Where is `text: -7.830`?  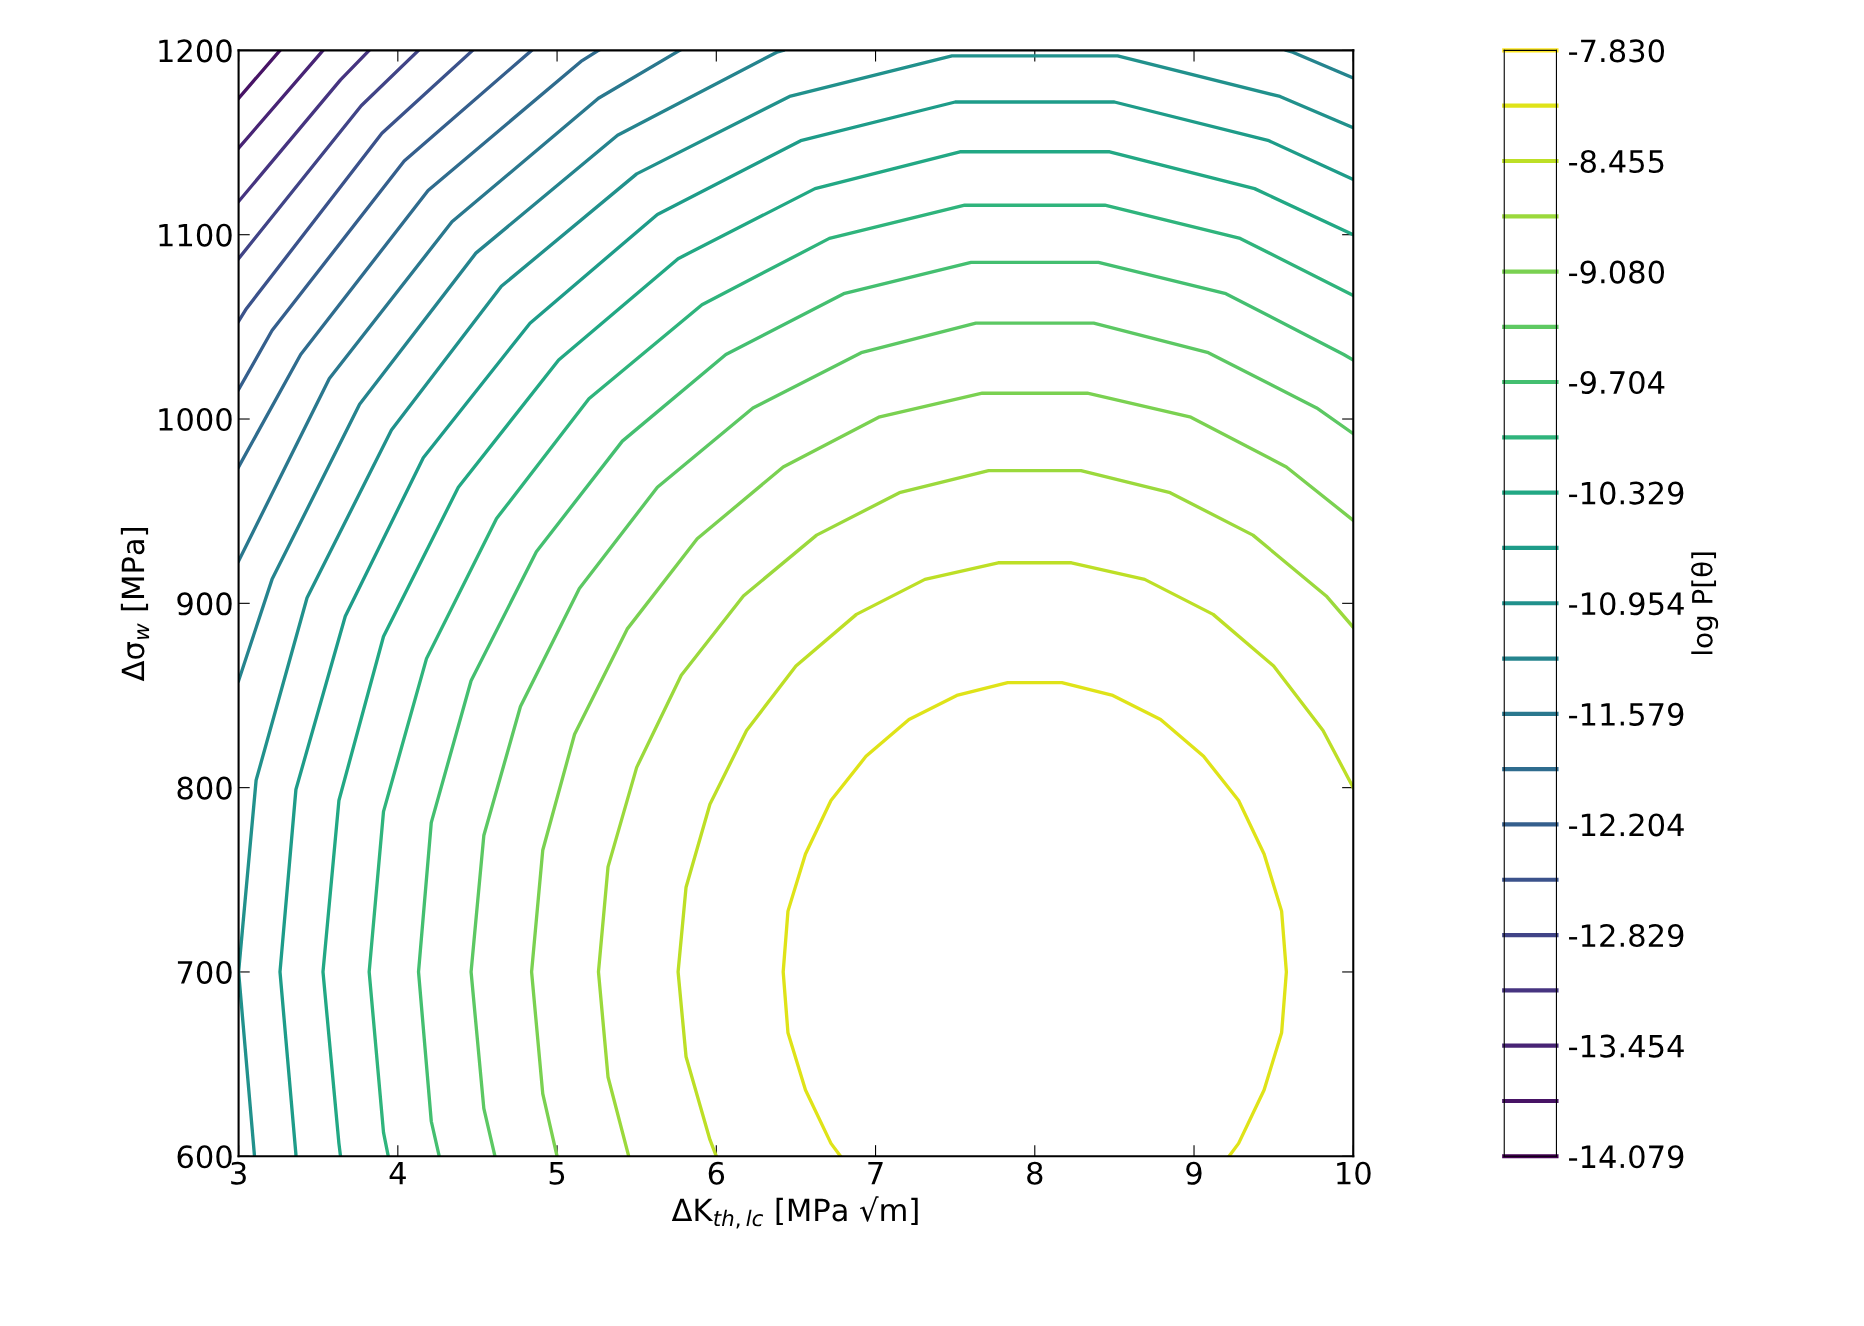 text: -7.830 is located at coordinates (1617, 51).